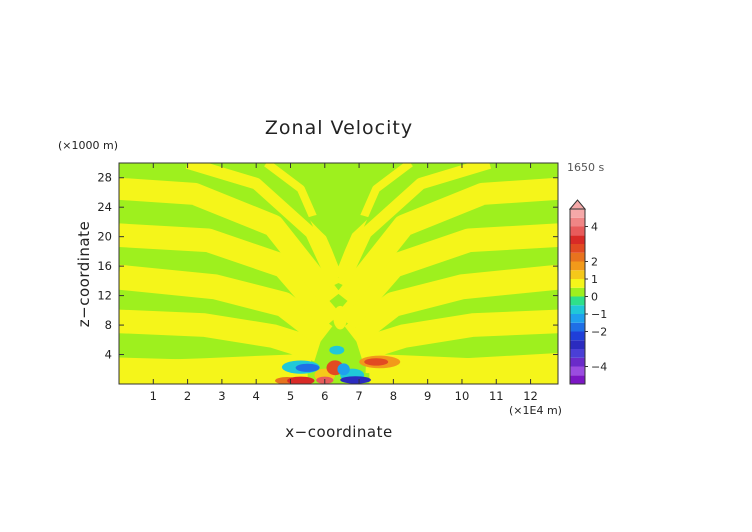  Describe the element at coordinates (496, 396) in the screenshot. I see `x-tick-label: 11` at that location.